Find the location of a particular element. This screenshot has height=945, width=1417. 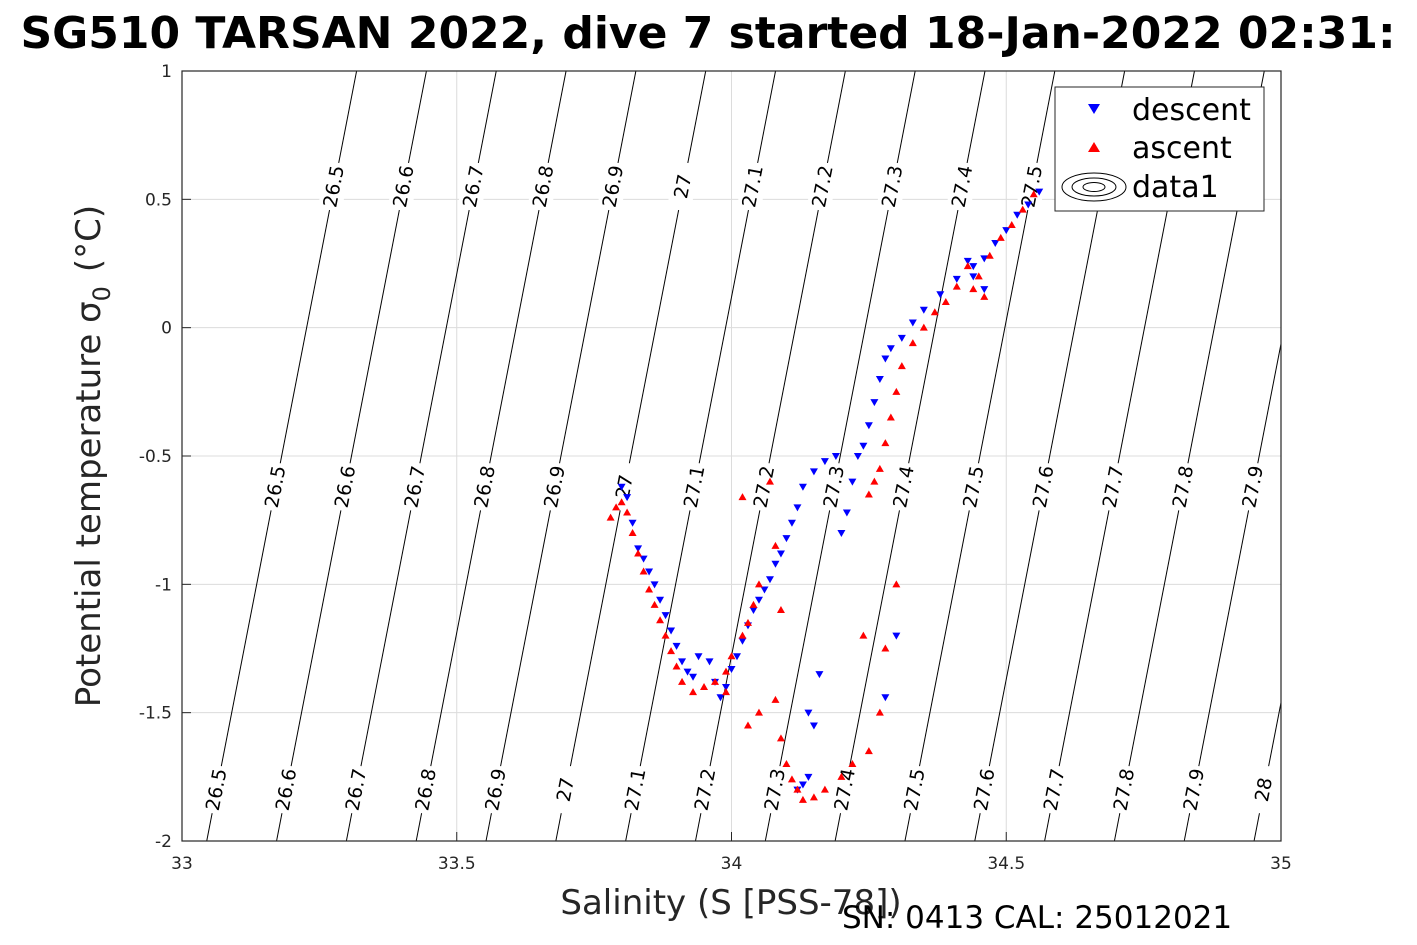

legend-label-ascent: ascent is located at coordinates (1182, 148).